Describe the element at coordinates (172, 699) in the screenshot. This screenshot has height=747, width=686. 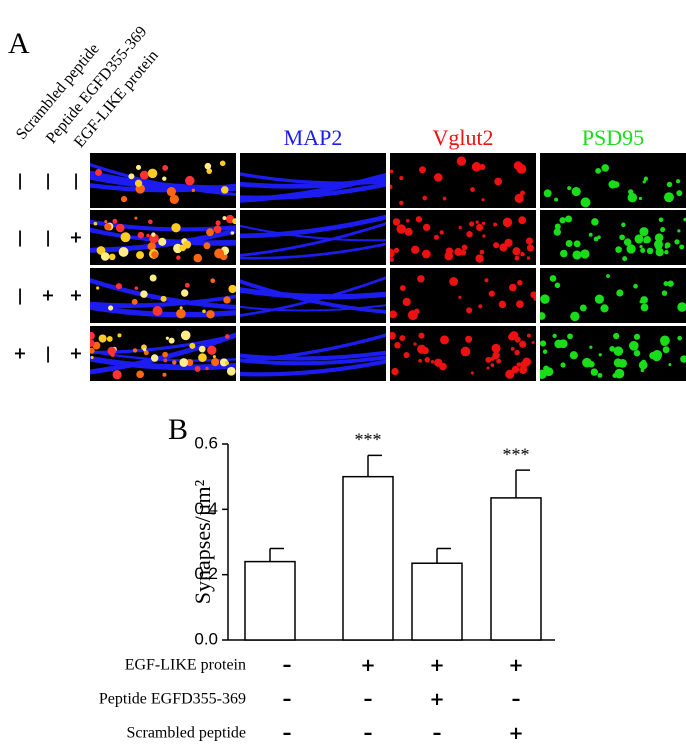
I see `condition-label: Peptide EGFD355-369` at that location.